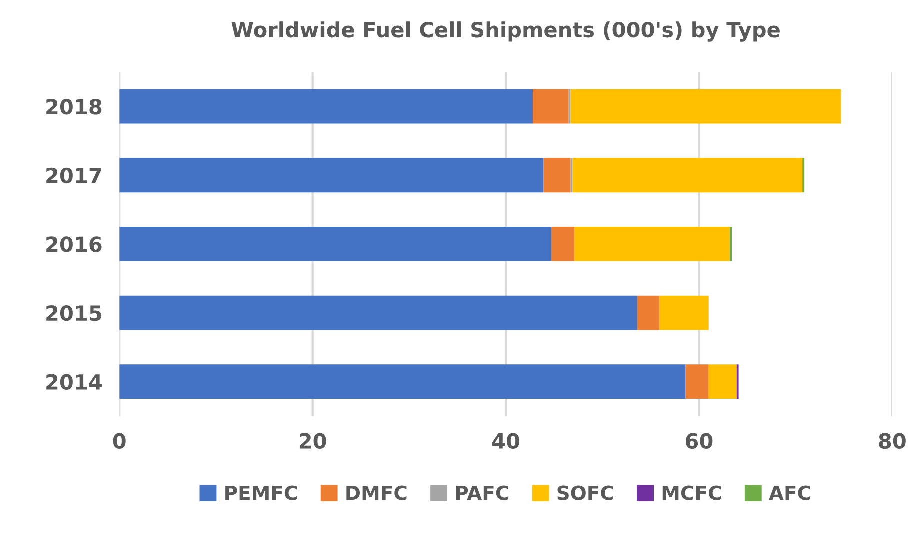 Image resolution: width=920 pixels, height=555 pixels. What do you see at coordinates (506, 441) in the screenshot?
I see `x-tick-label: 40` at bounding box center [506, 441].